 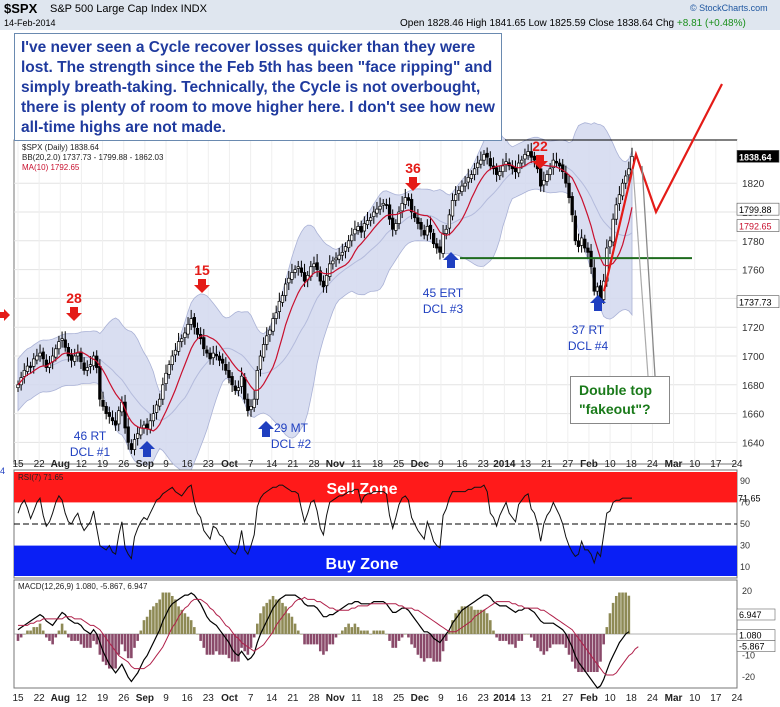 What do you see at coordinates (443, 293) in the screenshot?
I see `cycle-low-label: 45 ERT` at bounding box center [443, 293].